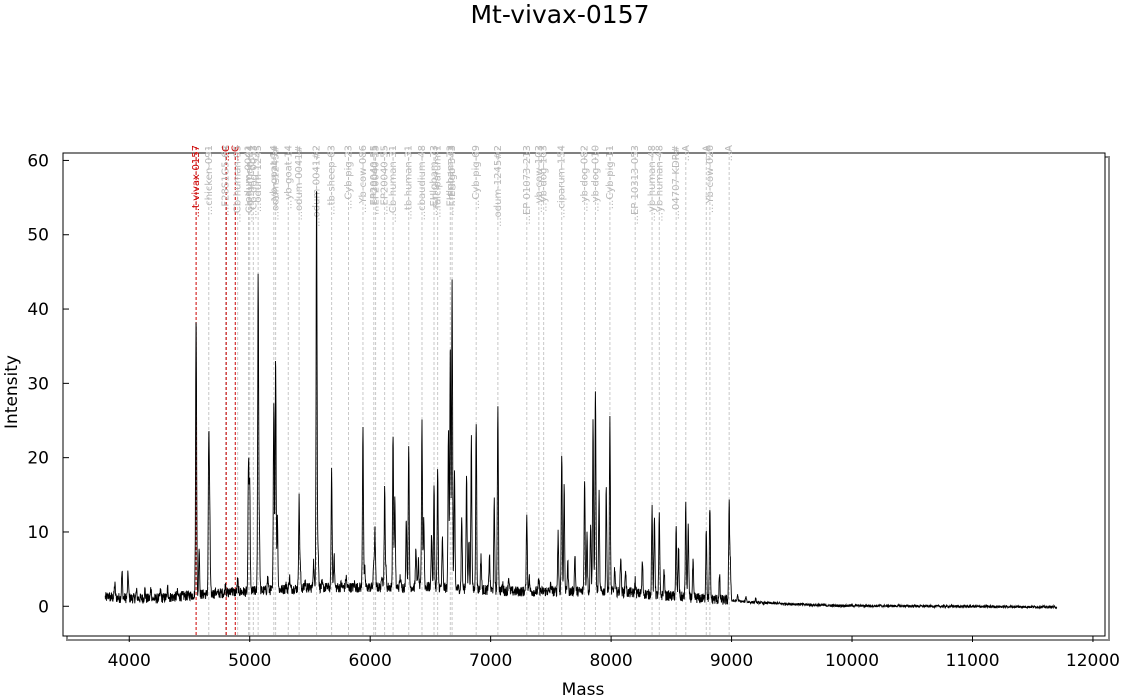 This screenshot has width=1122, height=698. I want to click on reference-label: ...odum-1245#2, so click(498, 186).